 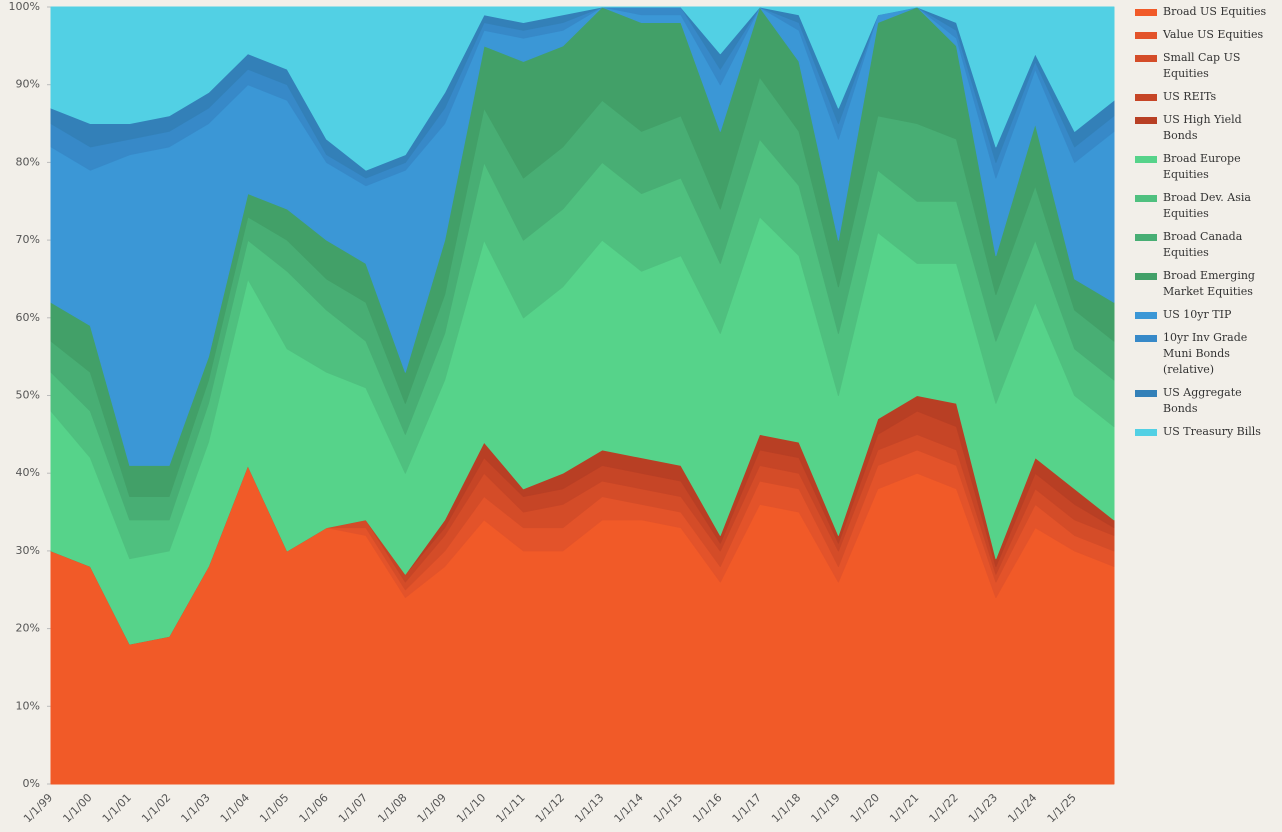 I want to click on y-tick-label: 90%, so click(x=28, y=84).